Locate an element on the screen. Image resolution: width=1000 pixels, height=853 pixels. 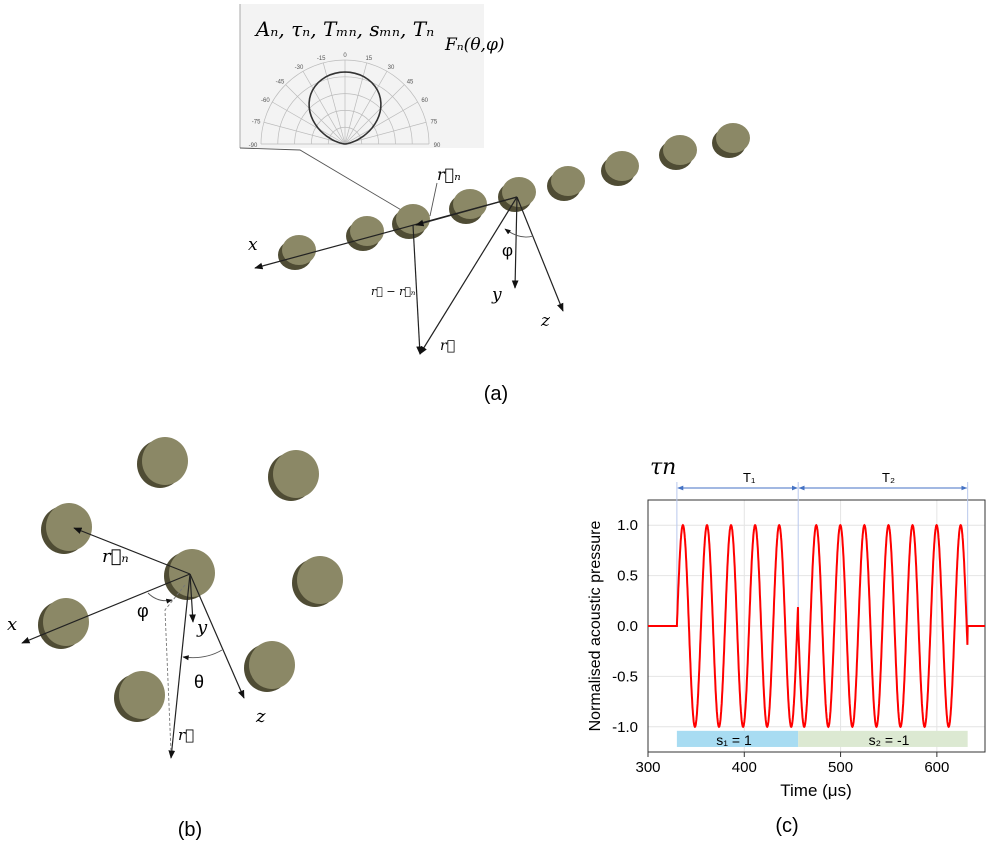
caption-c: (c) is located at coordinates (786, 826).